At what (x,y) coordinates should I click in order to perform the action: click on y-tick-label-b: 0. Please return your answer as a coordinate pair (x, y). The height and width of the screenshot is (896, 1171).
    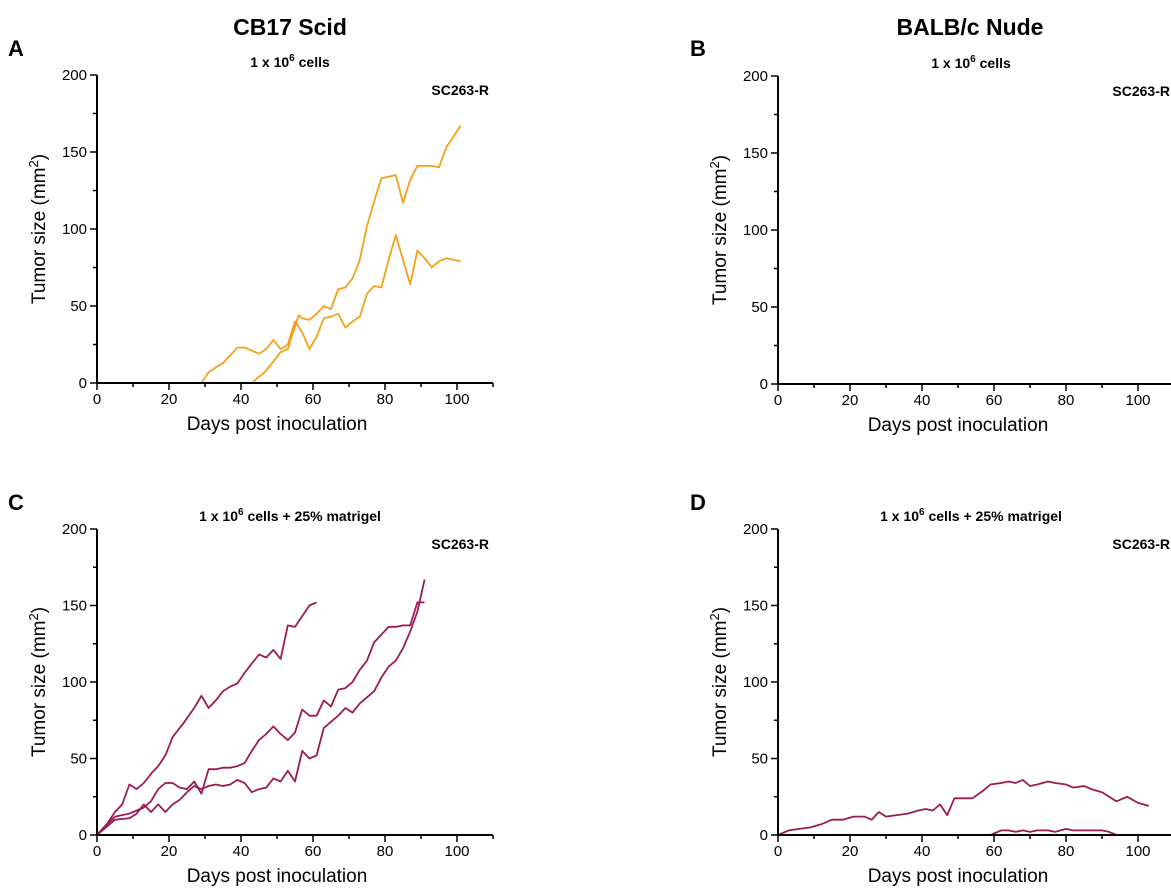
    Looking at the image, I should click on (764, 384).